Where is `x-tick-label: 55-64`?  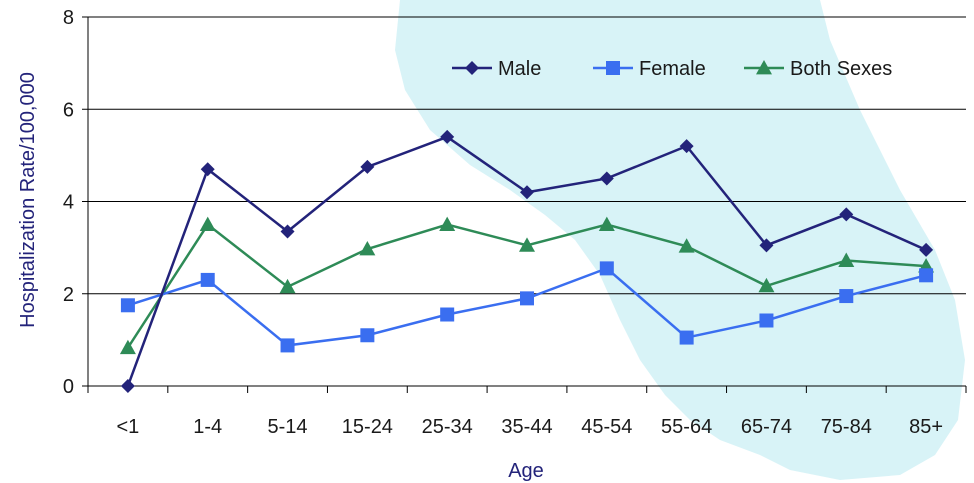
x-tick-label: 55-64 is located at coordinates (686, 427).